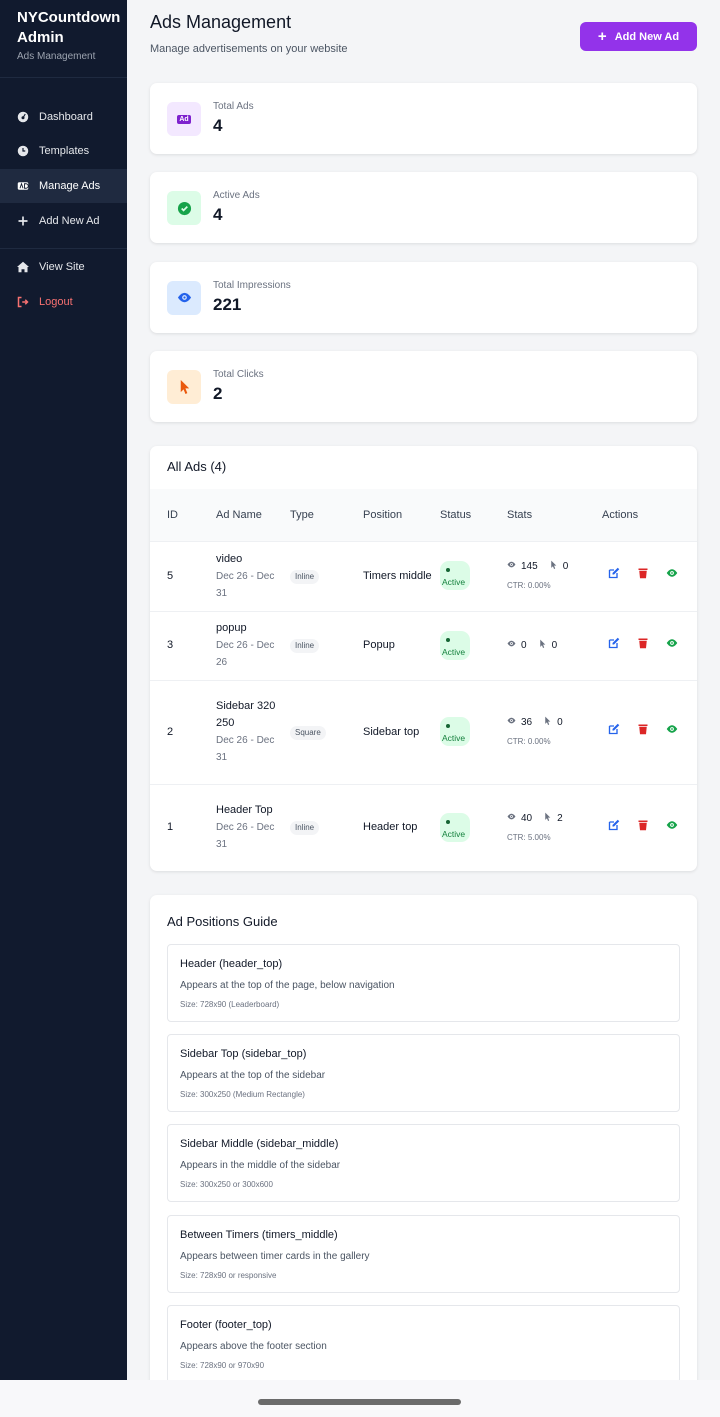  Describe the element at coordinates (221, 22) in the screenshot. I see `page-title: Ads Management` at that location.